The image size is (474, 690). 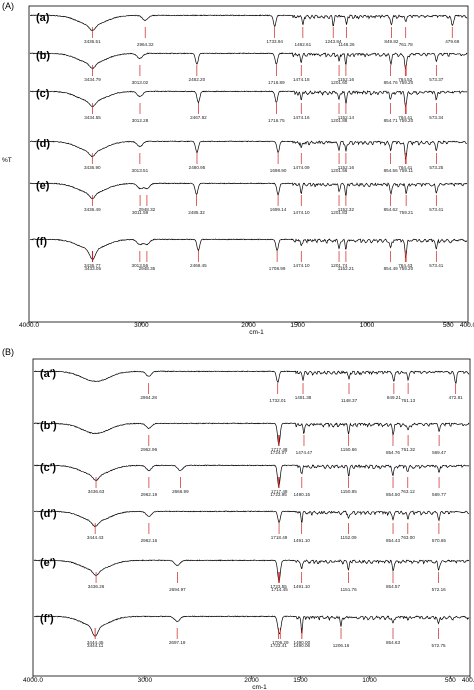 I want to click on x-axis-title: cm-1, so click(x=256, y=332).